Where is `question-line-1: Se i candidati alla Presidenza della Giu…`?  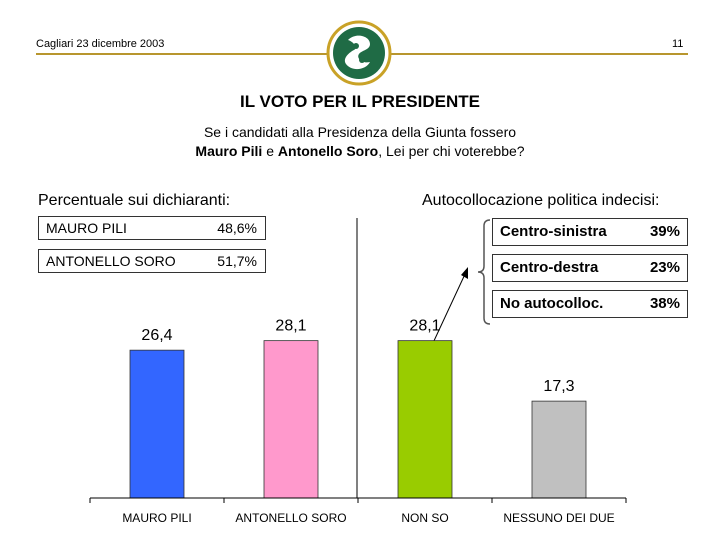
question-line-1: Se i candidati alla Presidenza della Giu… is located at coordinates (360, 132).